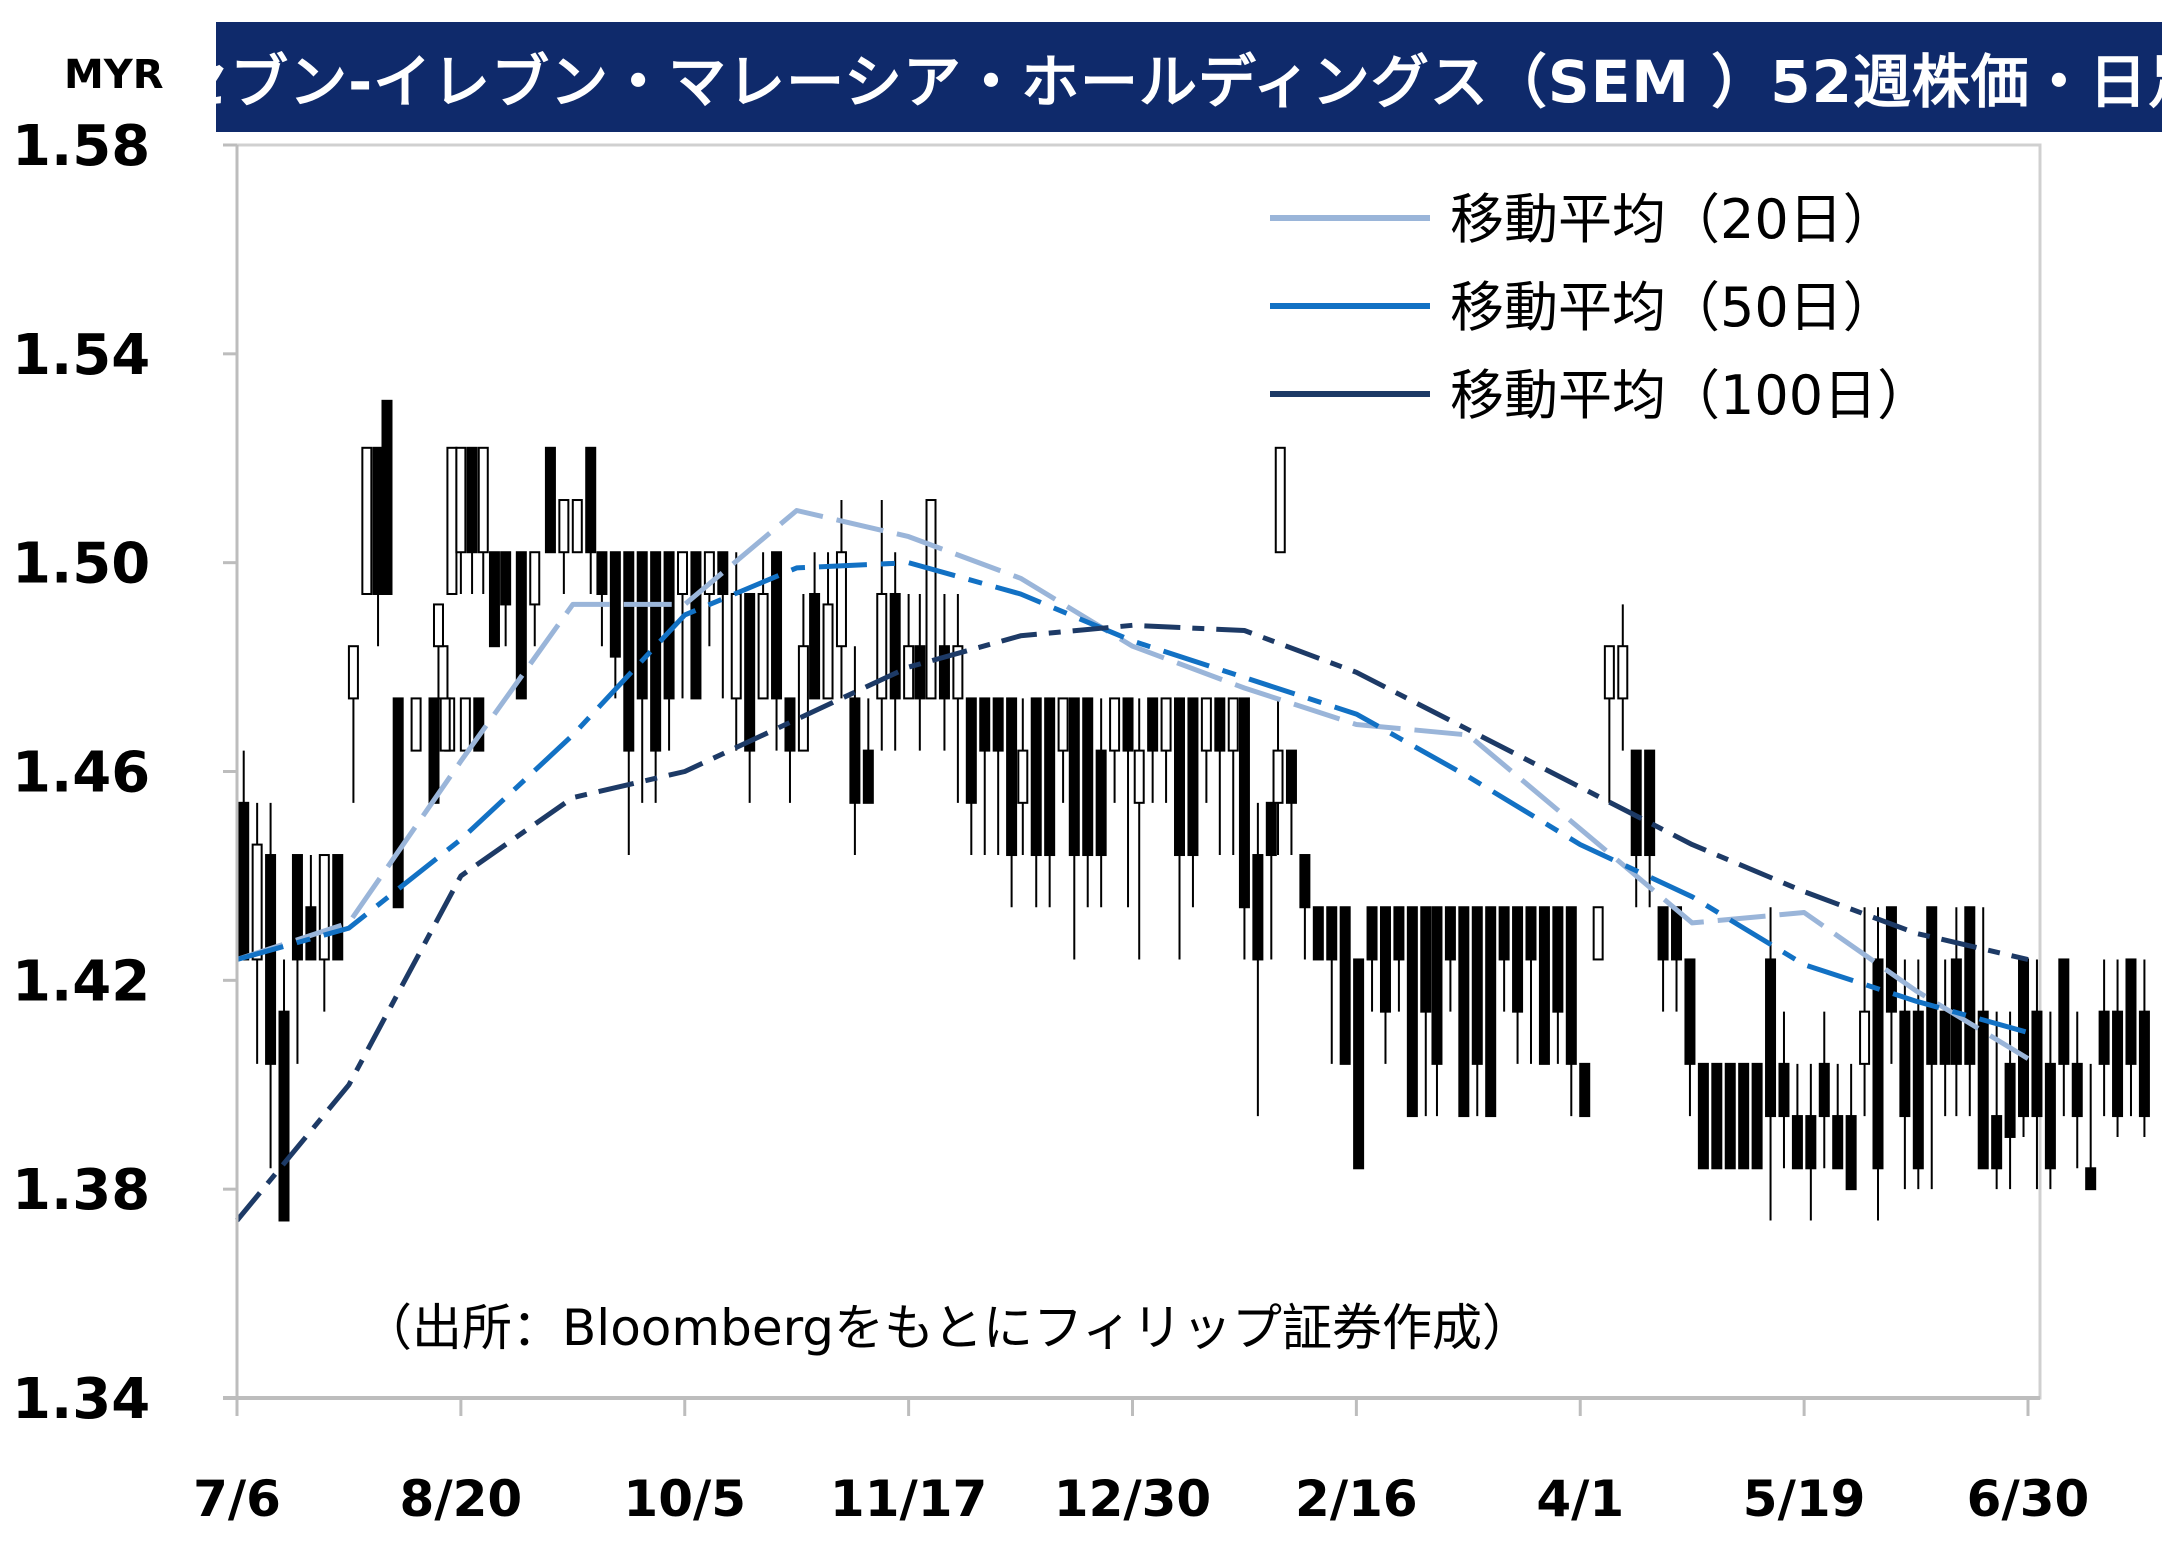 Image resolution: width=2167 pixels, height=1541 pixels. What do you see at coordinates (81, 355) in the screenshot?
I see `y-tick-label: 1.54` at bounding box center [81, 355].